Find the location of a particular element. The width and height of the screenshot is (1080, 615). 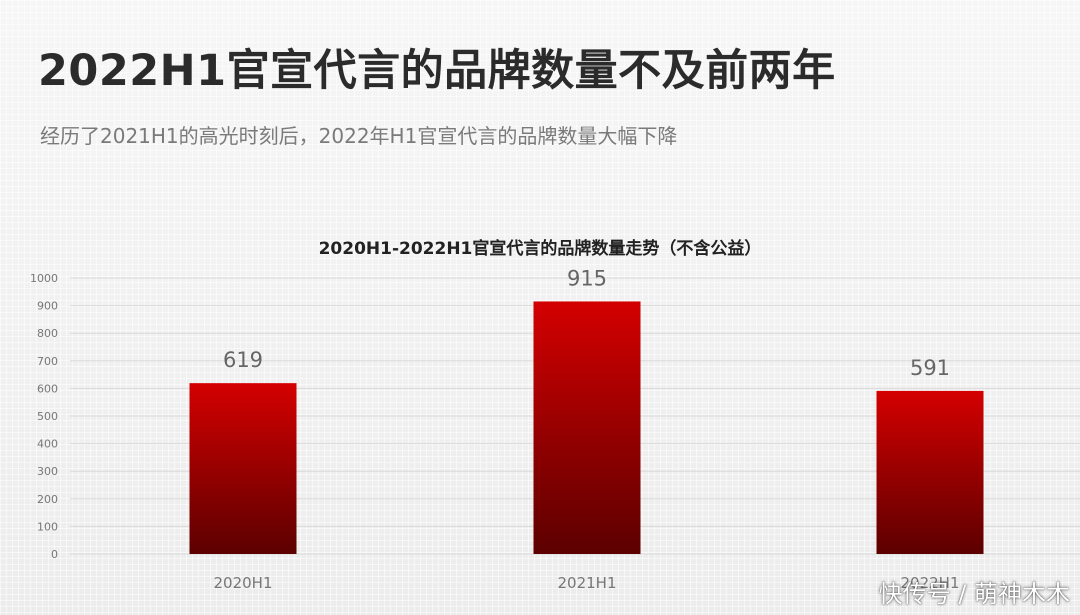

bar-2022H1 is located at coordinates (930, 472).